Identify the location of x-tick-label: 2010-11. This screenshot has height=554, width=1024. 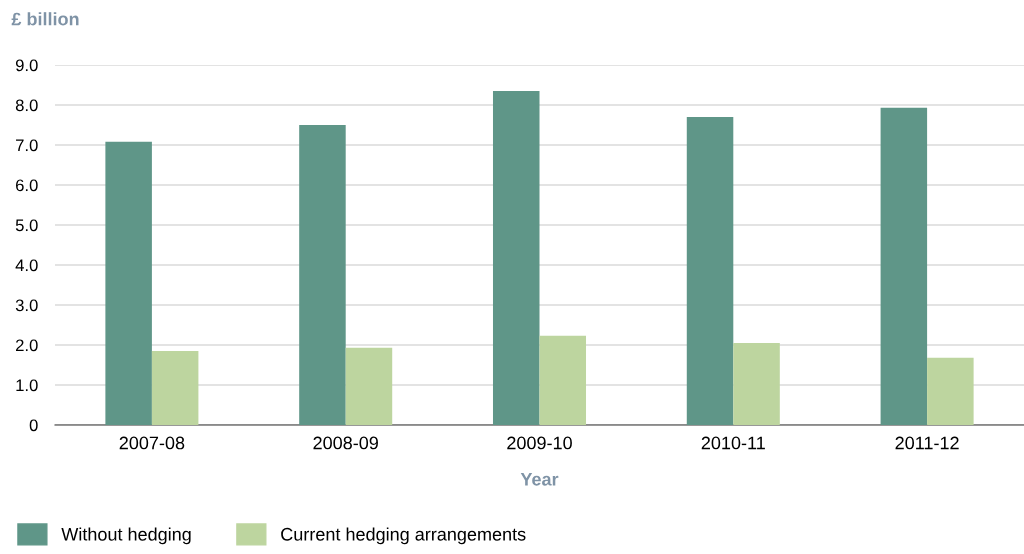
(733, 443).